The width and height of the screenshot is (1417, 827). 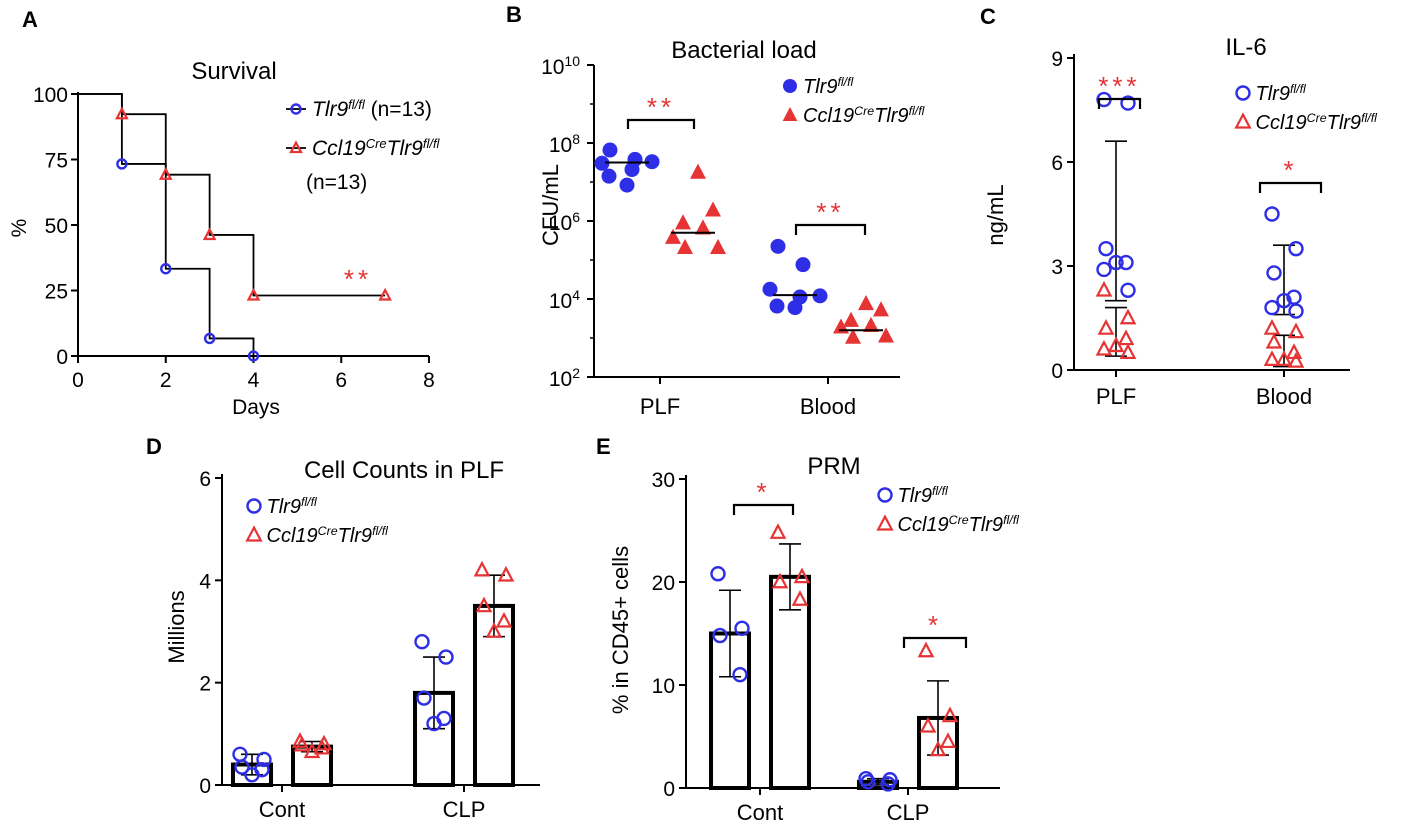 I want to click on y-axis-label: CFU/mL, so click(x=550, y=205).